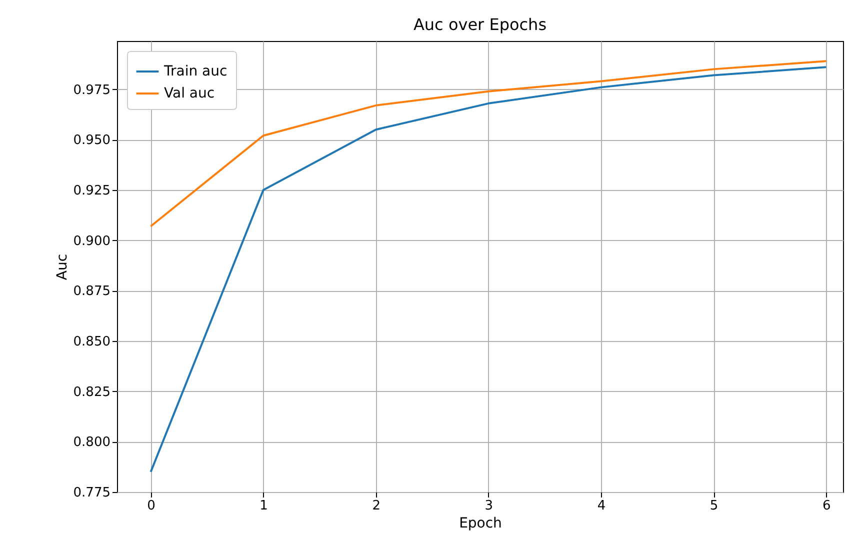 The height and width of the screenshot is (555, 845). Describe the element at coordinates (91, 292) in the screenshot. I see `y-tick-label: 0.875` at that location.